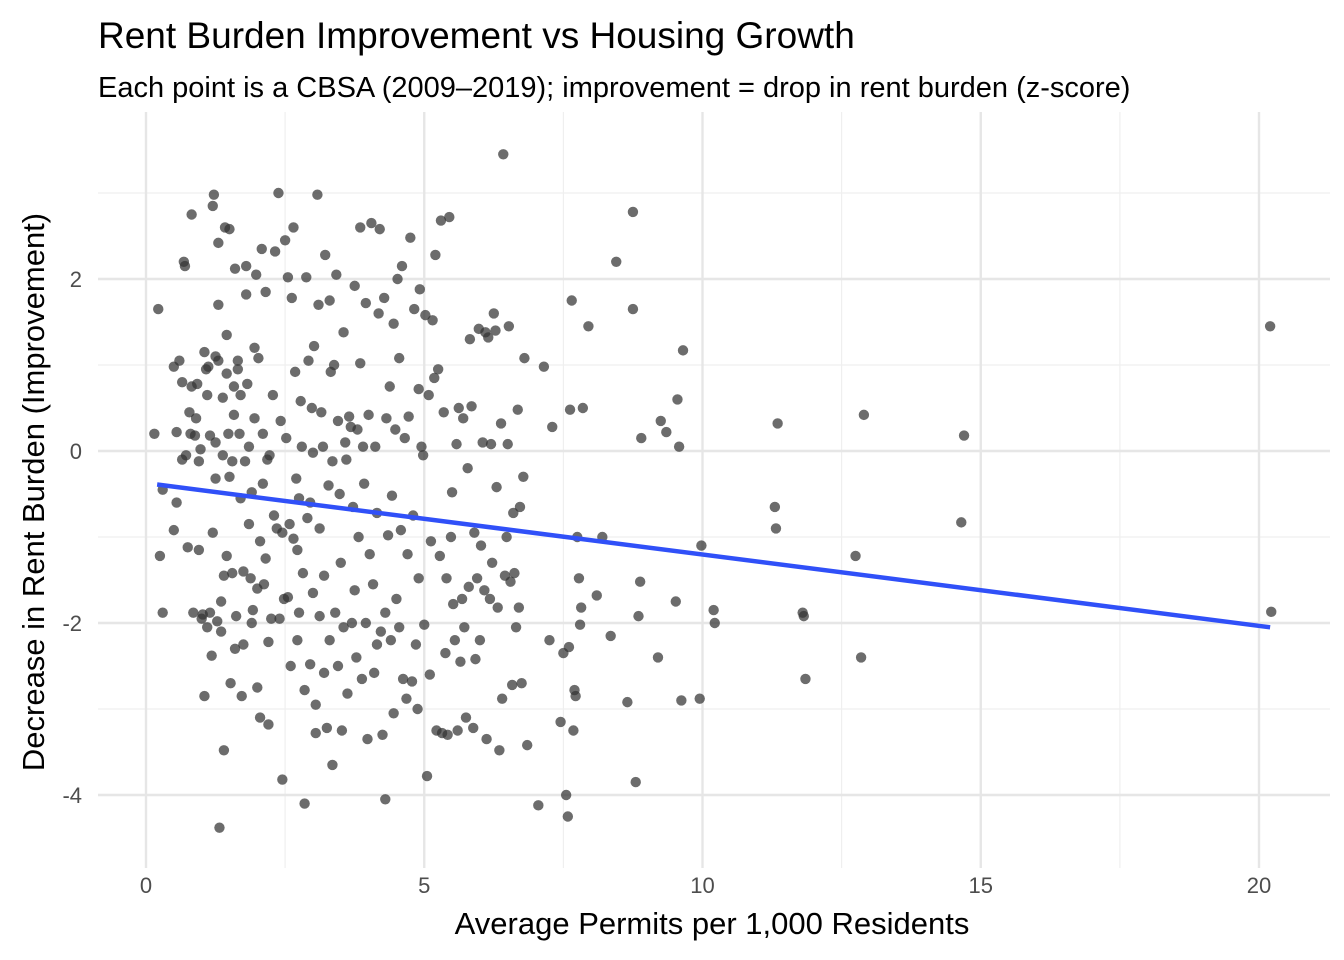 This screenshot has height=960, width=1344. What do you see at coordinates (76, 451) in the screenshot?
I see `y-tick-label: 0` at bounding box center [76, 451].